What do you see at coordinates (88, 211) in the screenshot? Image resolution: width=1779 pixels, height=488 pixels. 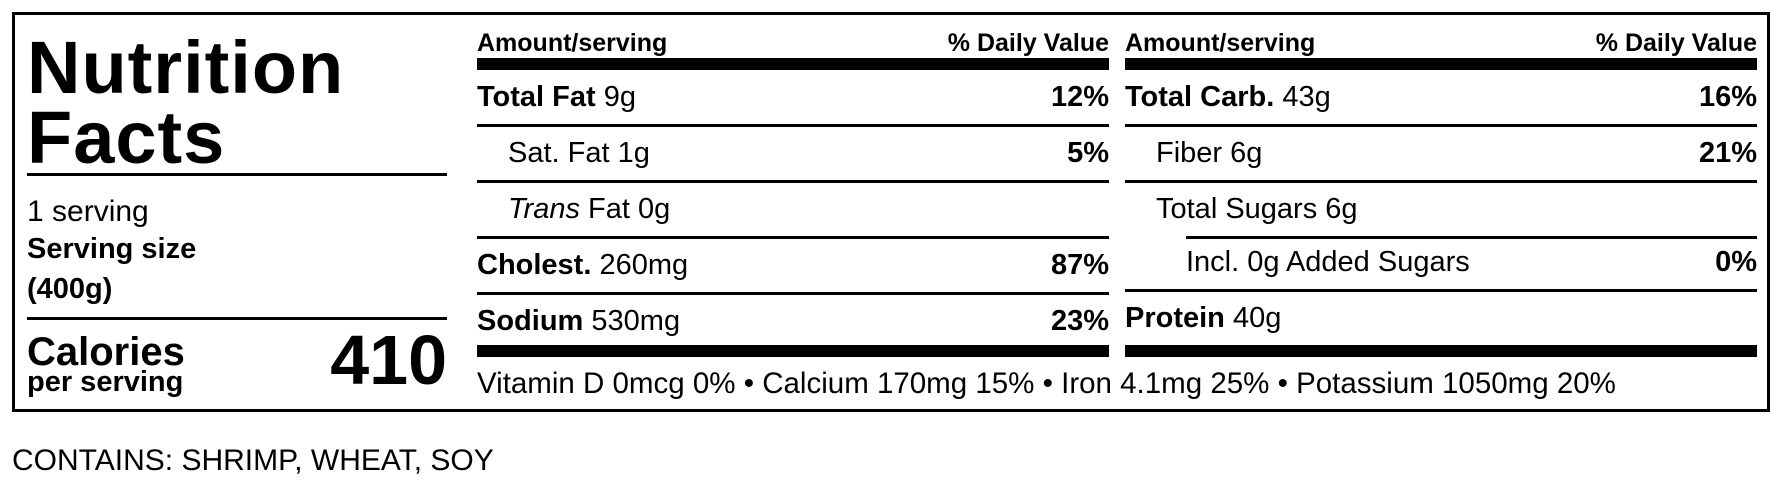 I see `servings-count: 1 serving` at bounding box center [88, 211].